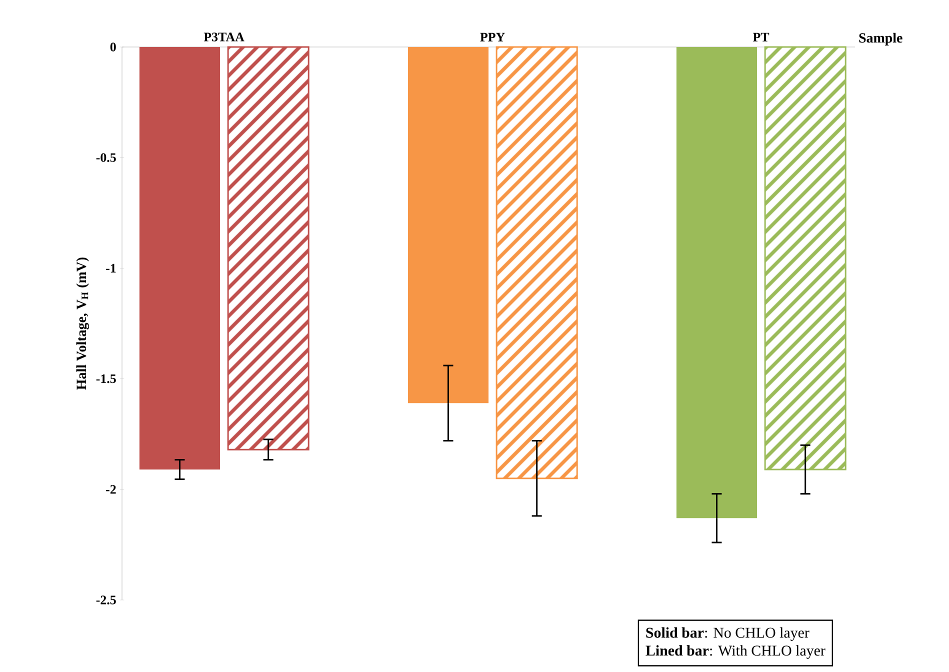 This screenshot has width=949, height=672. Describe the element at coordinates (83, 324) in the screenshot. I see `y-axis-title: Hall Voltage, V$_{H}$ (mV)` at that location.